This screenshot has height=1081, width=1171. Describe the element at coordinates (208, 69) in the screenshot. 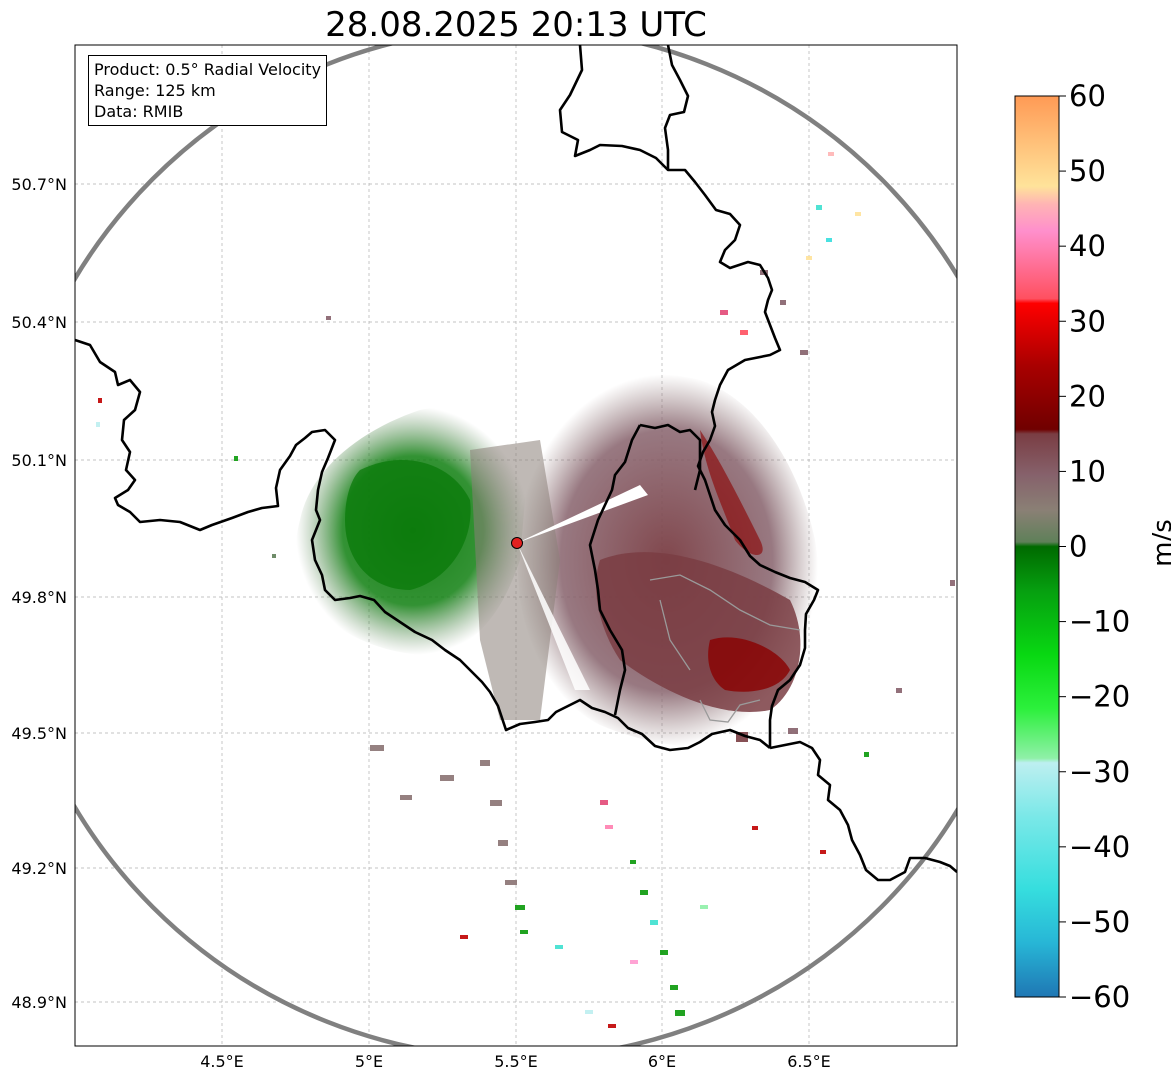

I see `product-label: Product: 0.5° Radial Velocity` at that location.